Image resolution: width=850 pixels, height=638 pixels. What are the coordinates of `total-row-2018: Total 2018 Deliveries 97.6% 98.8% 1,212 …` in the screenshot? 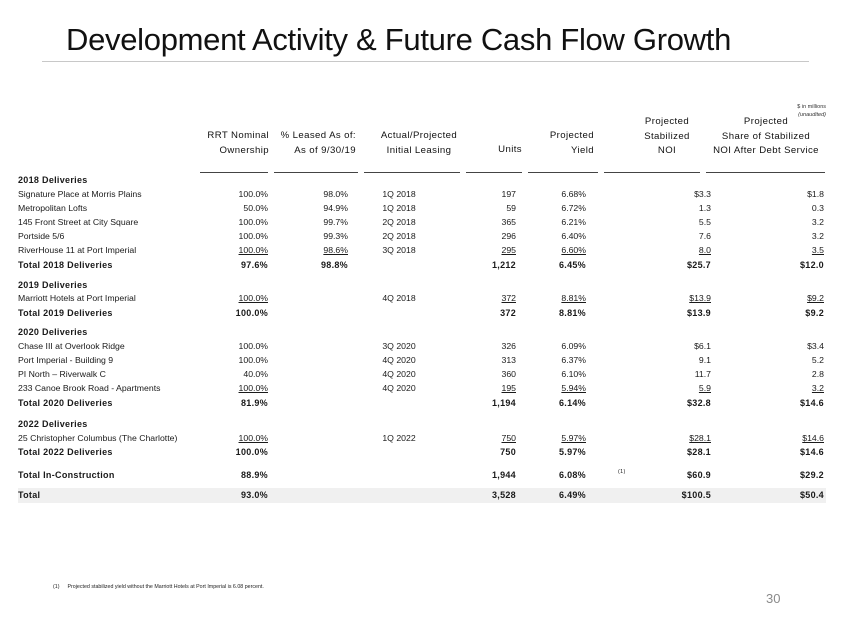 It's located at (421, 265).